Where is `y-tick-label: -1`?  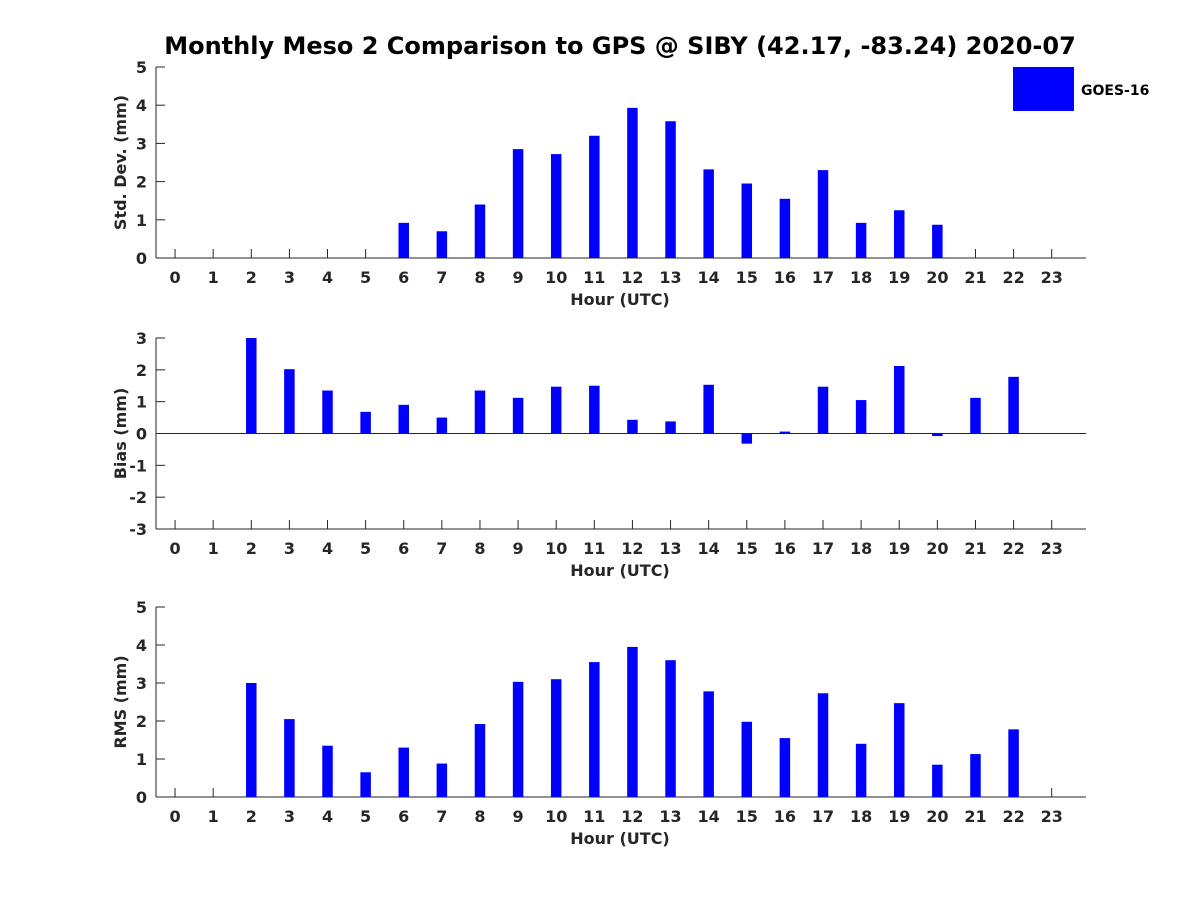 y-tick-label: -1 is located at coordinates (138, 465).